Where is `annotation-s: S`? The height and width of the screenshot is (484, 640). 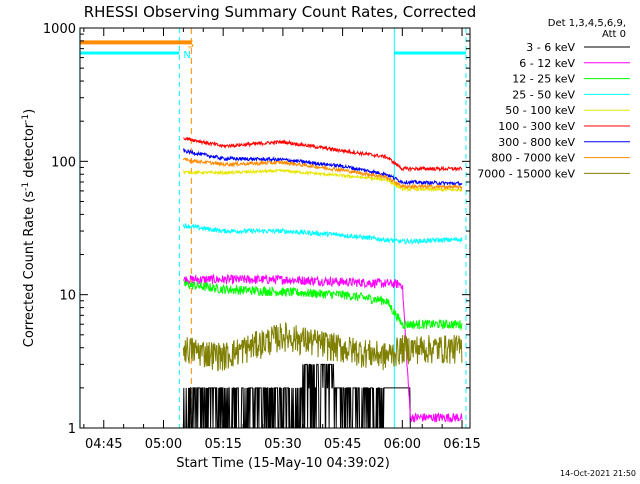 annotation-s: S is located at coordinates (190, 44).